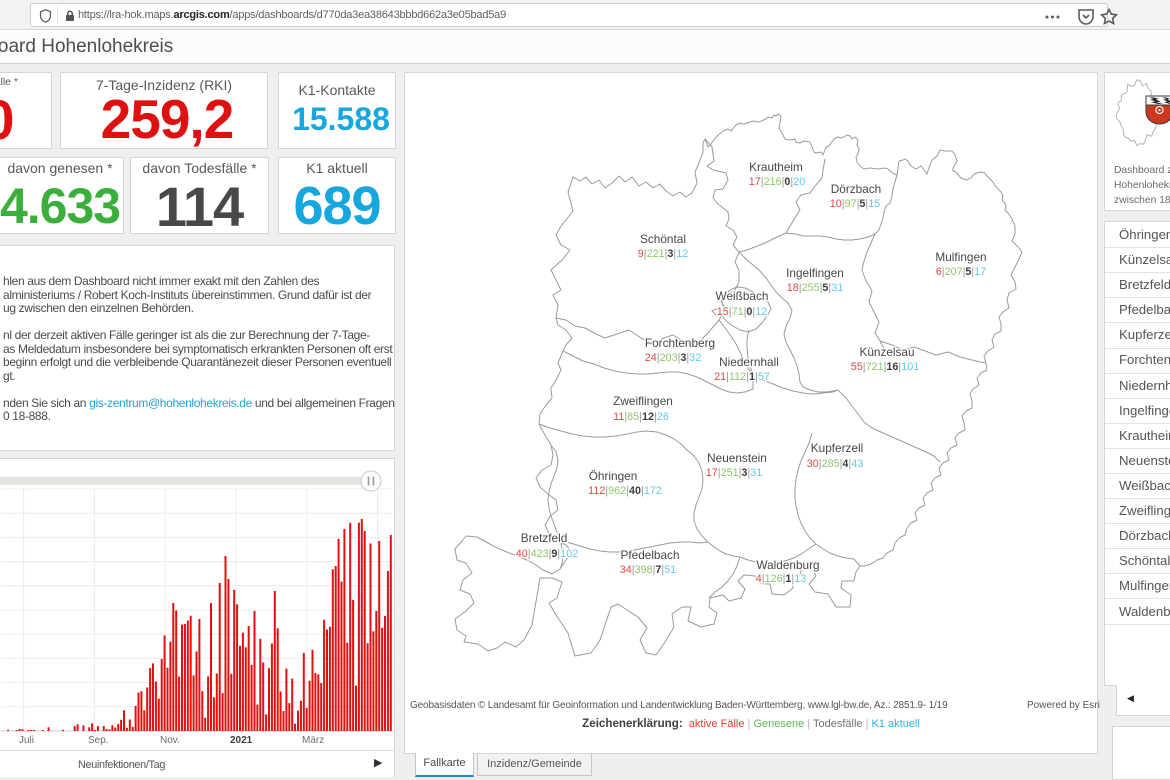  Describe the element at coordinates (737, 458) in the screenshot. I see `svg-text: Neuenstein` at that location.